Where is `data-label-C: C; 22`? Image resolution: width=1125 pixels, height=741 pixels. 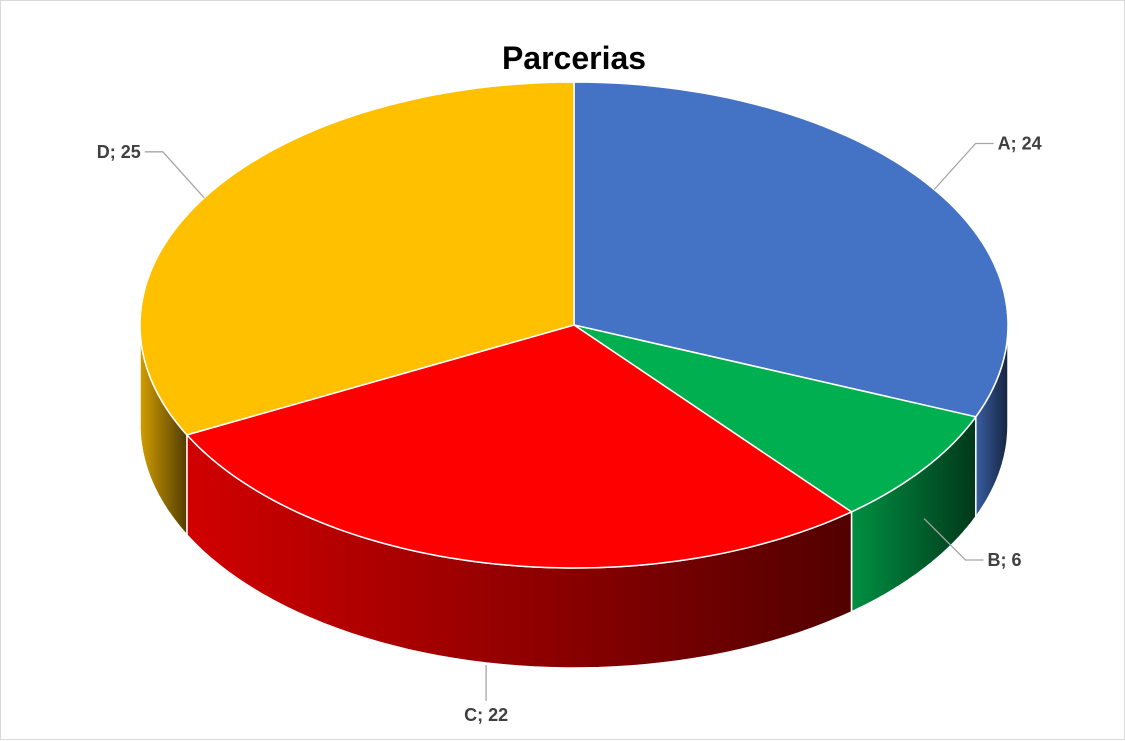 data-label-C: C; 22 is located at coordinates (486, 715).